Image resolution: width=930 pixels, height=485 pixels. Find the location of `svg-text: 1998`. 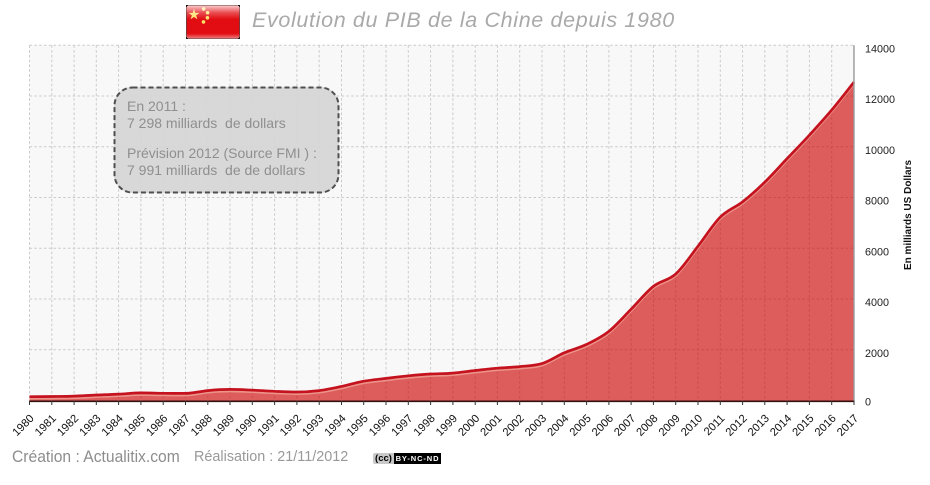

svg-text: 1998 is located at coordinates (425, 426).